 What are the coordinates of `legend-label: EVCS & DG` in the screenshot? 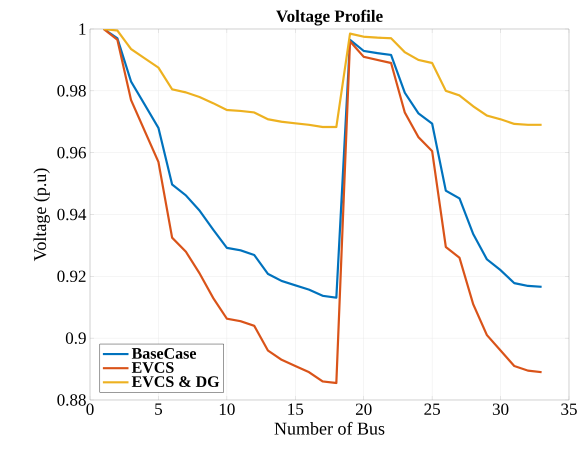 It's located at (176, 382).